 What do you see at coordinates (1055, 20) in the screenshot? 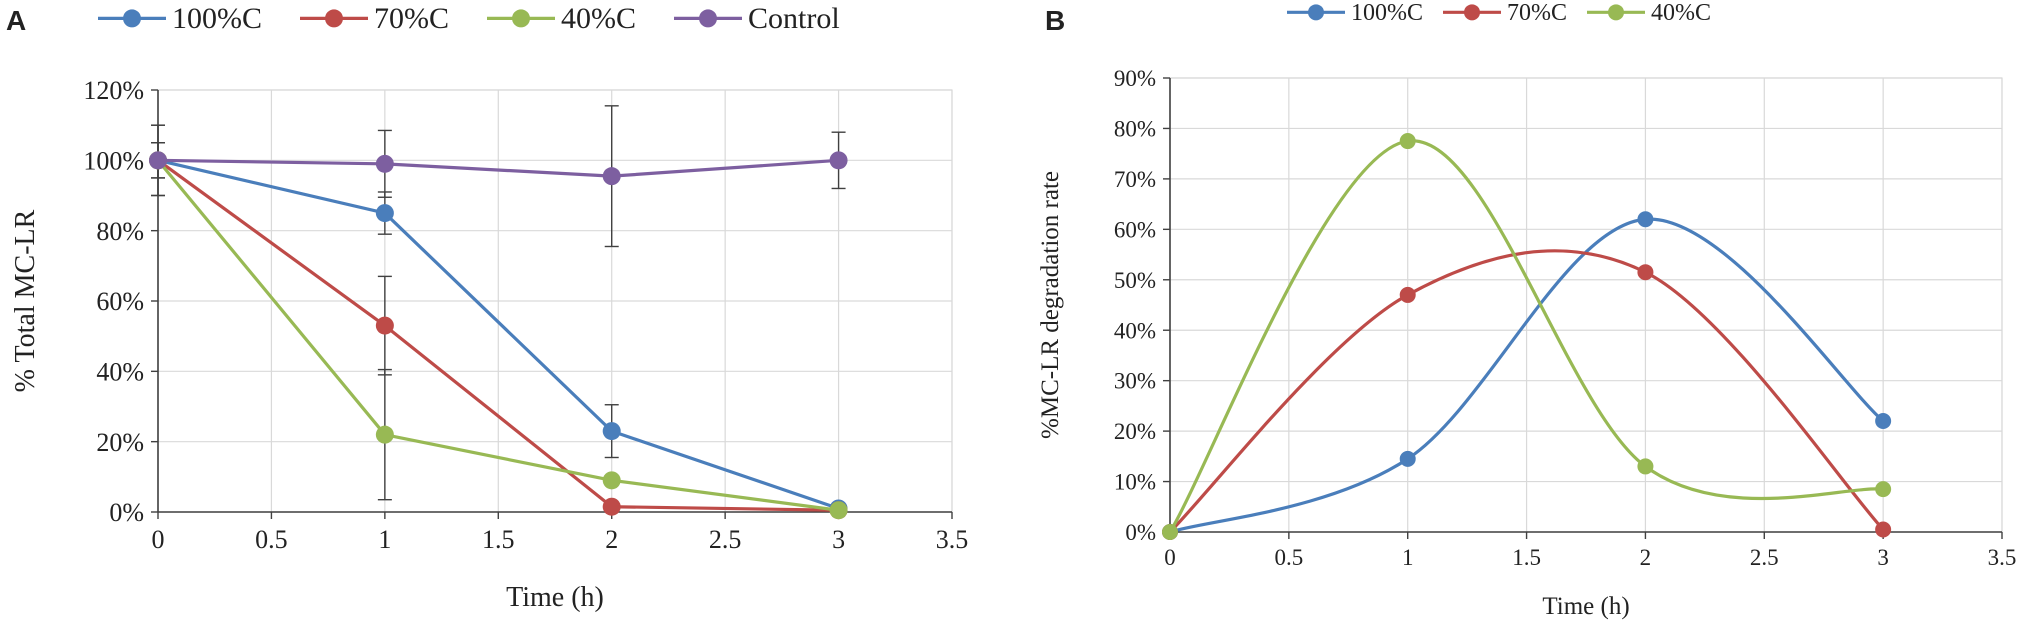
I see `panel-letter: B` at bounding box center [1055, 20].